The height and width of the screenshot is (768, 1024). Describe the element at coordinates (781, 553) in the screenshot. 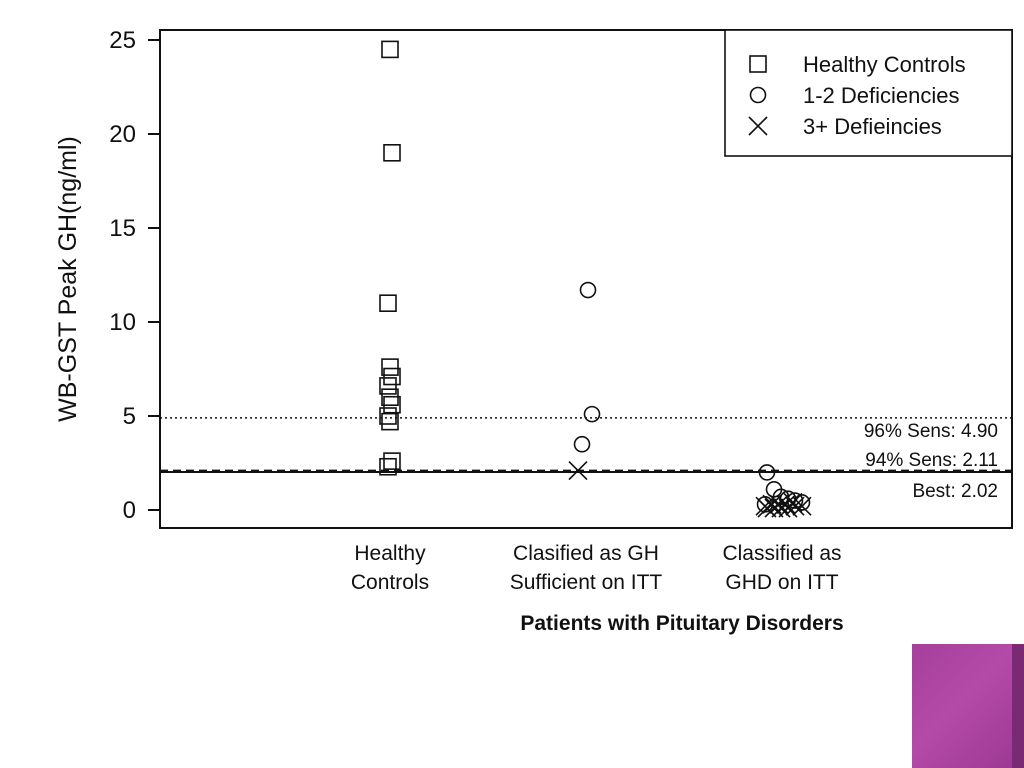

I see `x-category-label: Classified as` at that location.